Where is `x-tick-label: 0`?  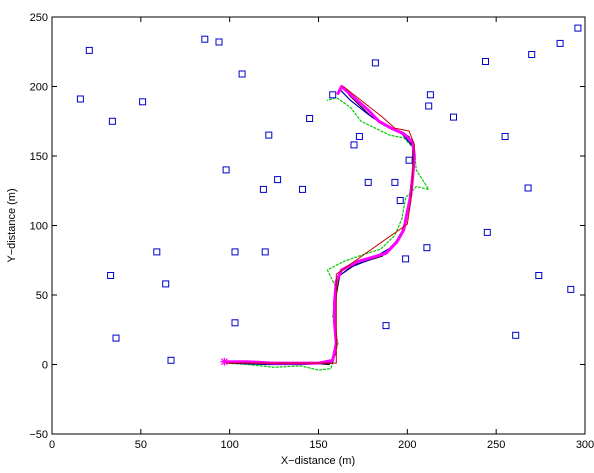 x-tick-label: 0 is located at coordinates (52, 445).